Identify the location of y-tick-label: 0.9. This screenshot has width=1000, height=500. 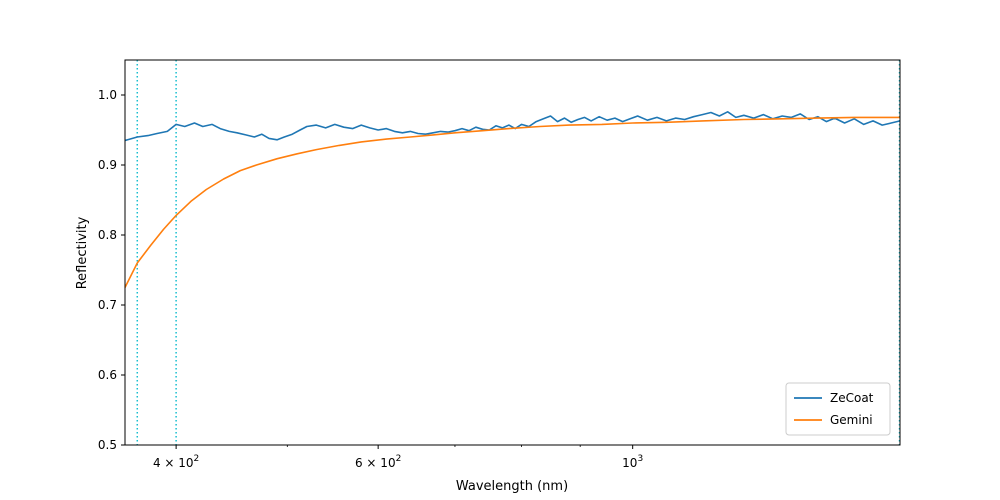
(107, 165).